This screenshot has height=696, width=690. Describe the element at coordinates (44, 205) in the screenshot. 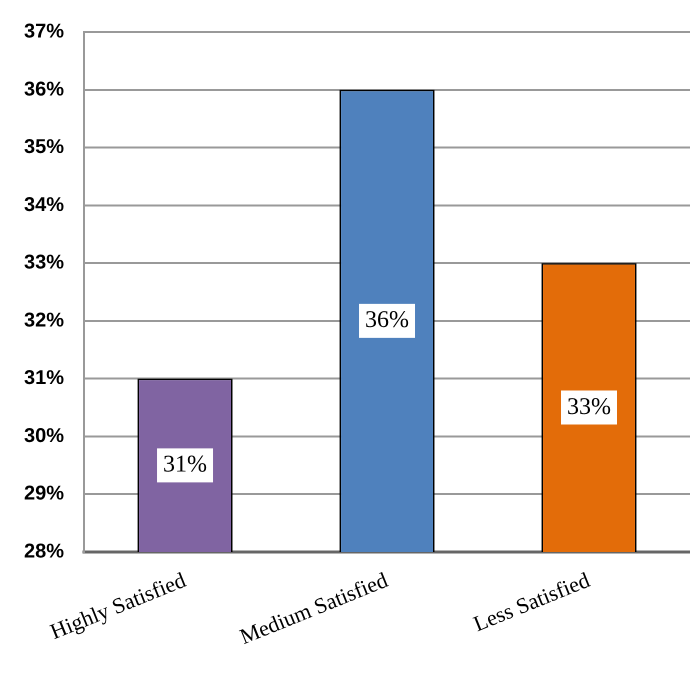

I see `y-tick-label: 34%` at that location.